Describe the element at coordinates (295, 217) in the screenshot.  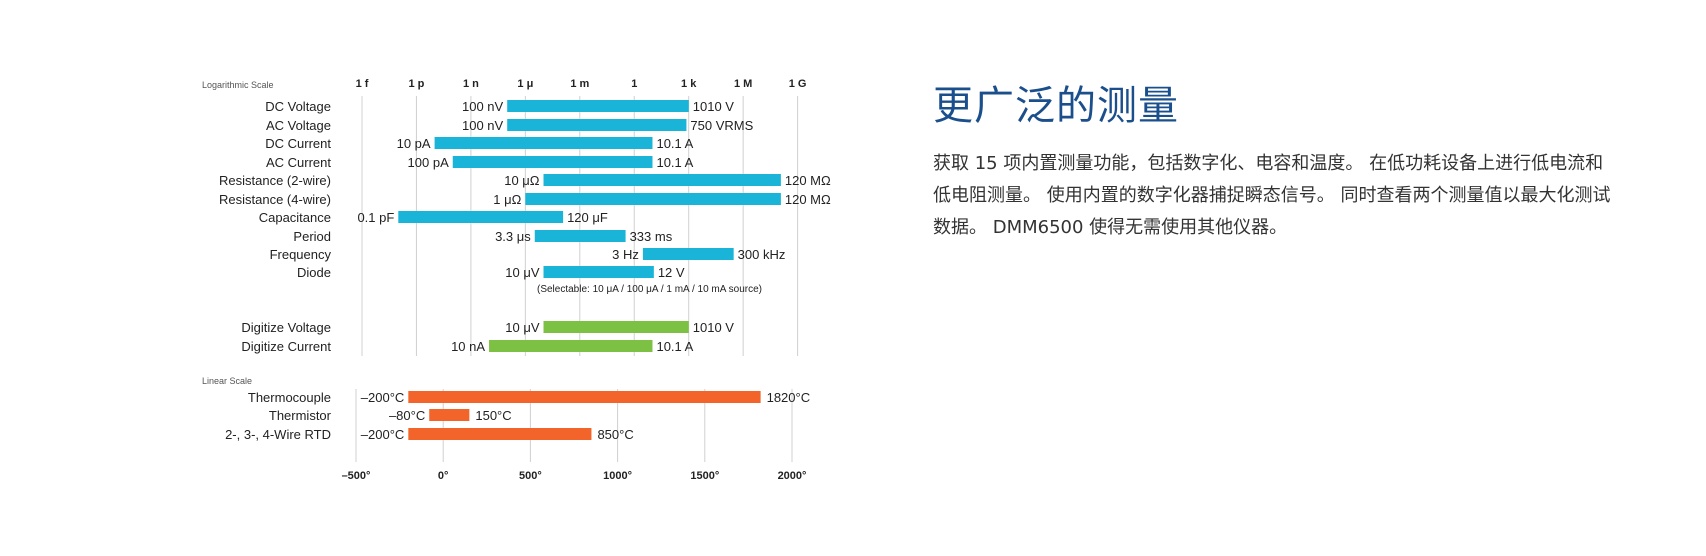
I see `row-label: Capacitance` at that location.